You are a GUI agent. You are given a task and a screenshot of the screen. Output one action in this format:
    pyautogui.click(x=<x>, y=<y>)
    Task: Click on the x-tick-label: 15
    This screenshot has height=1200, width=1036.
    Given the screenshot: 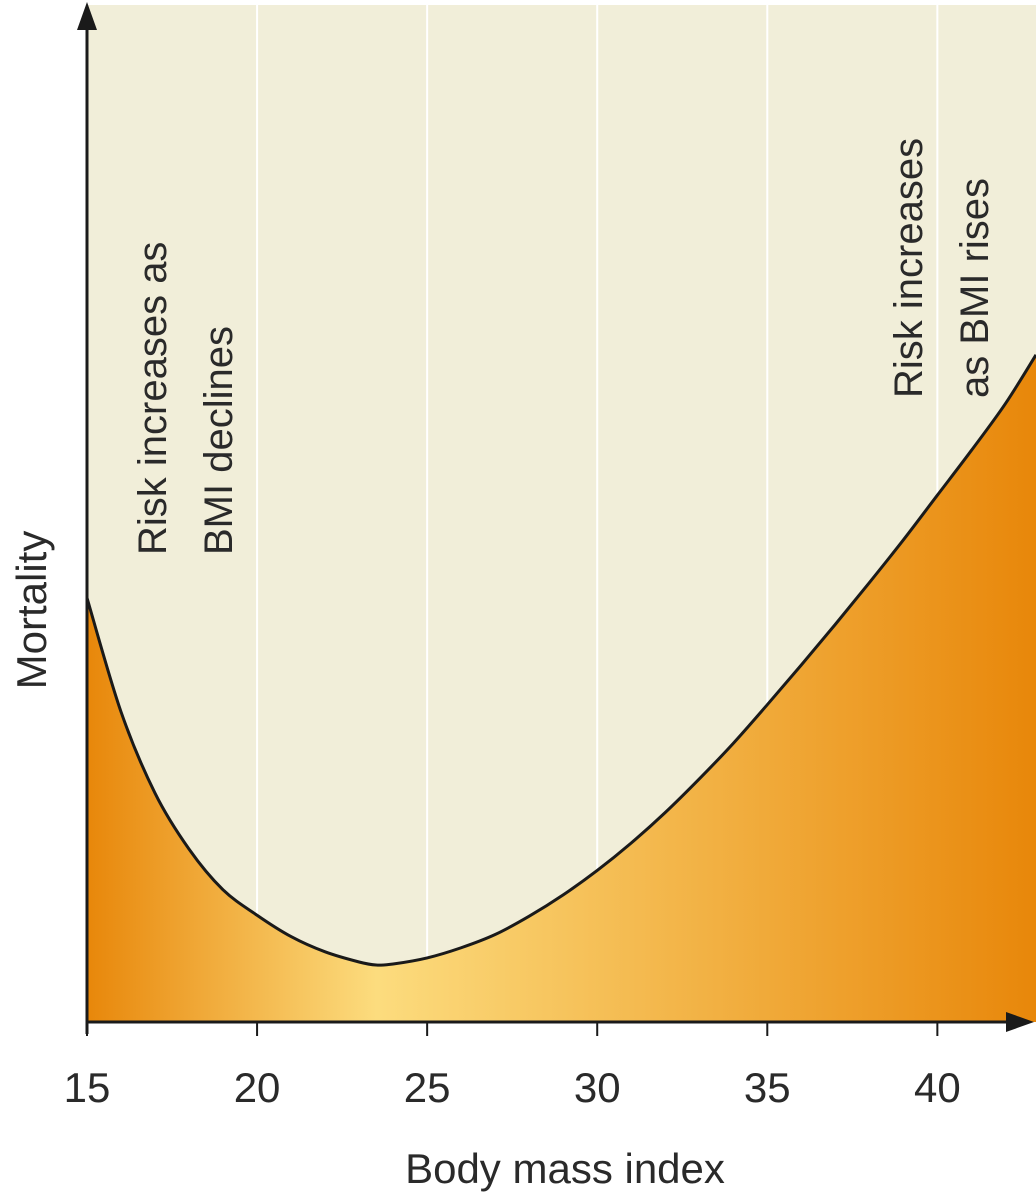 What is the action you would take?
    pyautogui.click(x=87, y=1087)
    